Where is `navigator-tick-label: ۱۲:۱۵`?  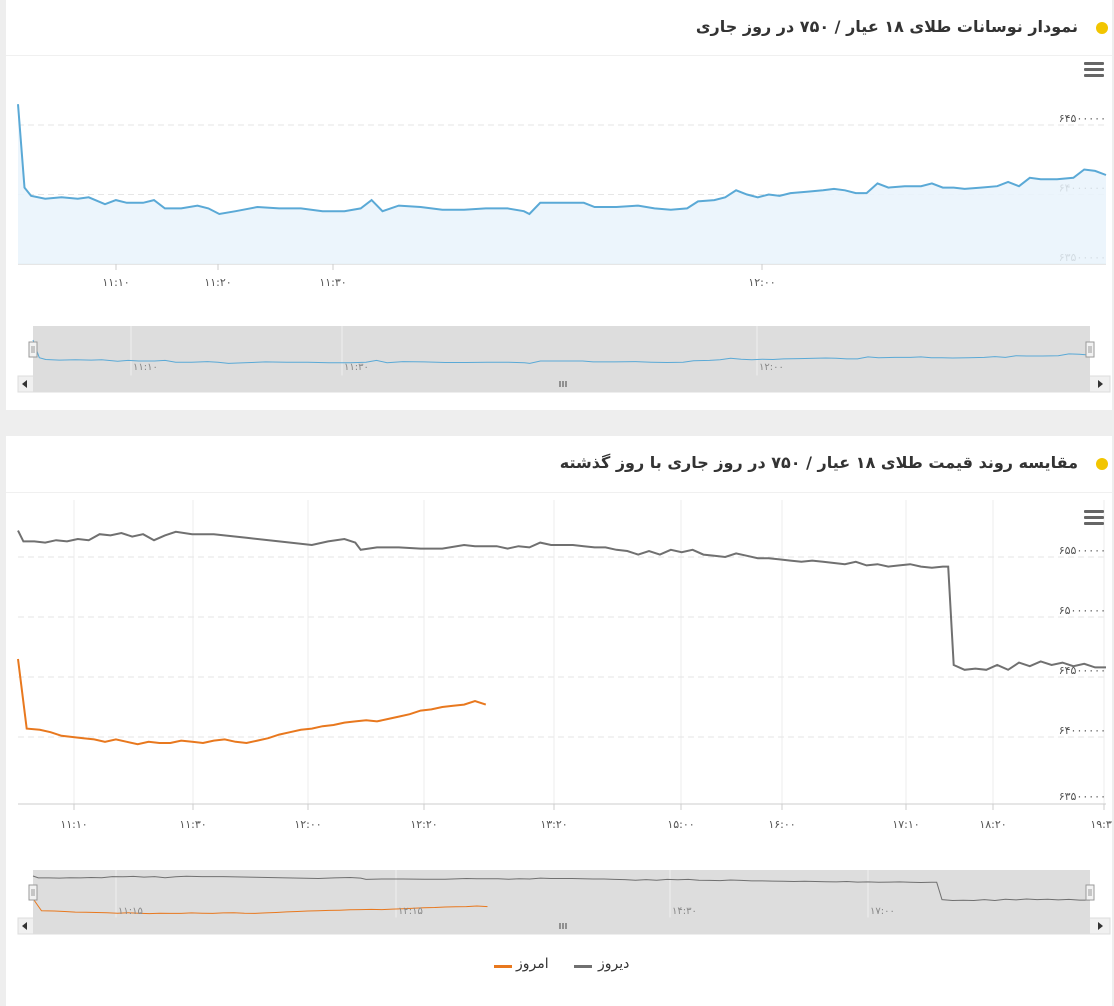
navigator-tick-label: ۱۲:۱۵ is located at coordinates (410, 911).